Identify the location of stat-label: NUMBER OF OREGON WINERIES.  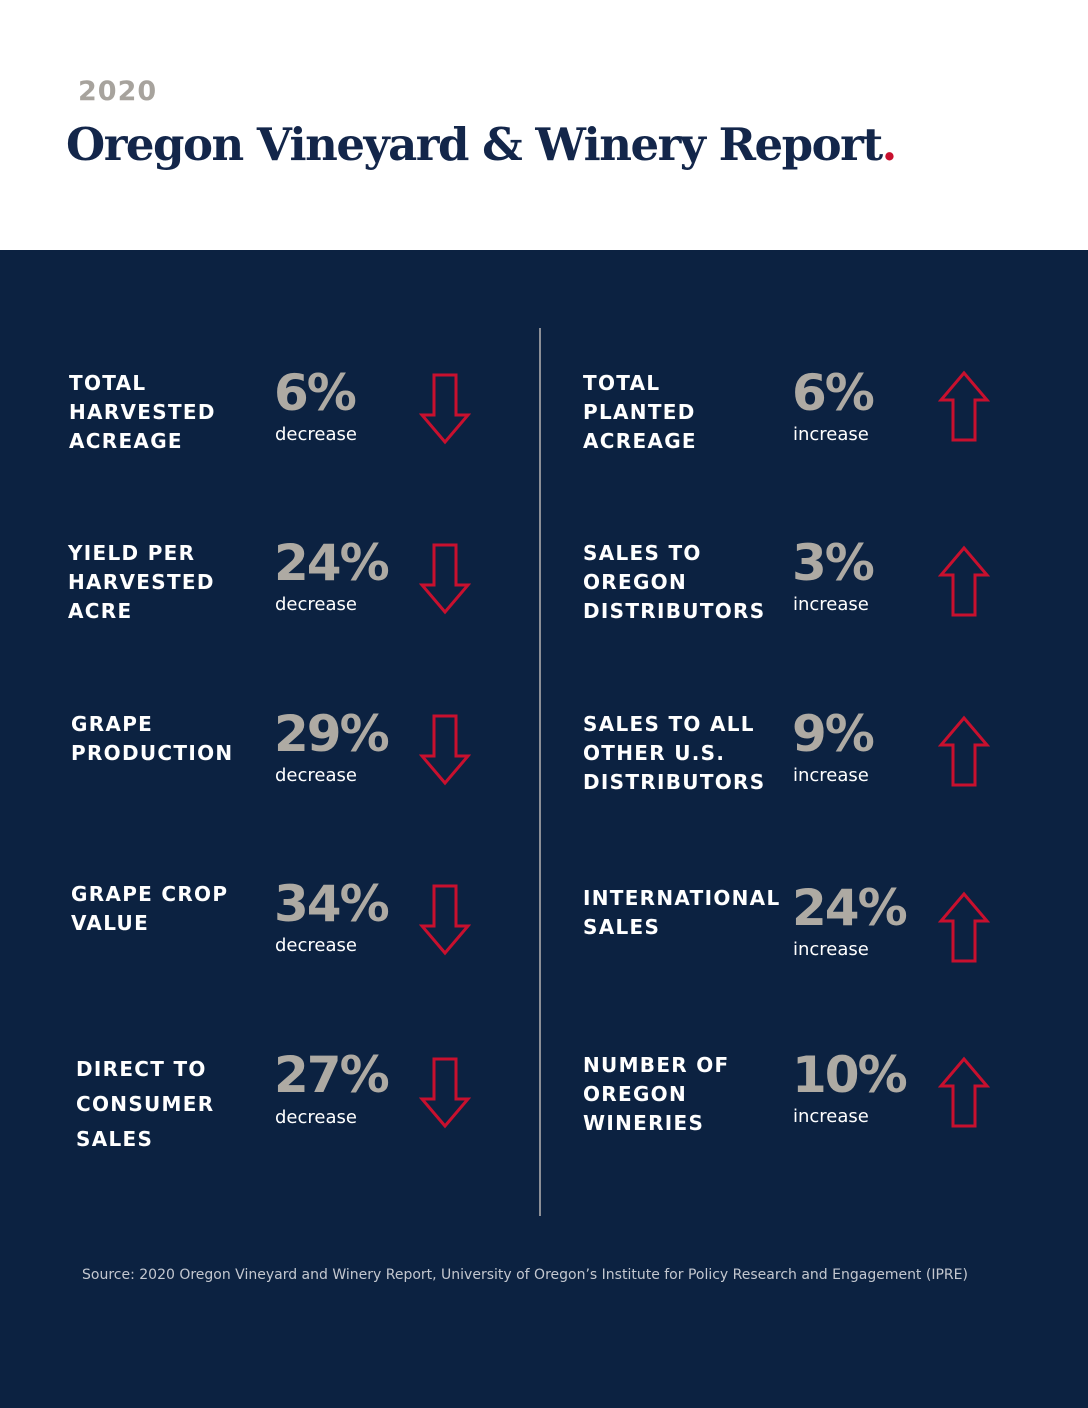
(656, 1094).